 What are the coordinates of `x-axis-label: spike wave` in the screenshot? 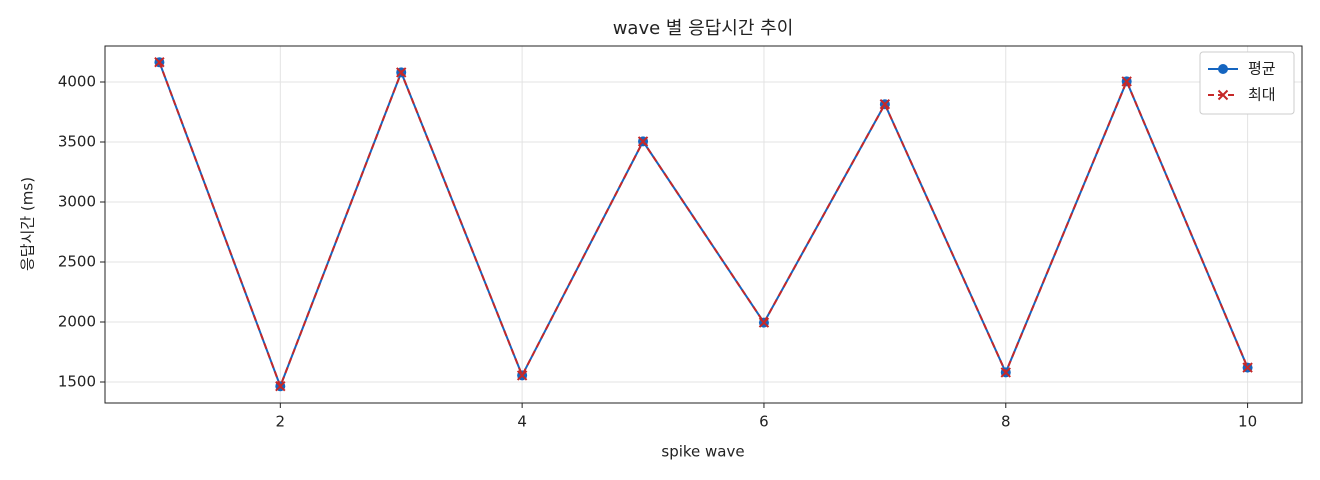 It's located at (702, 452).